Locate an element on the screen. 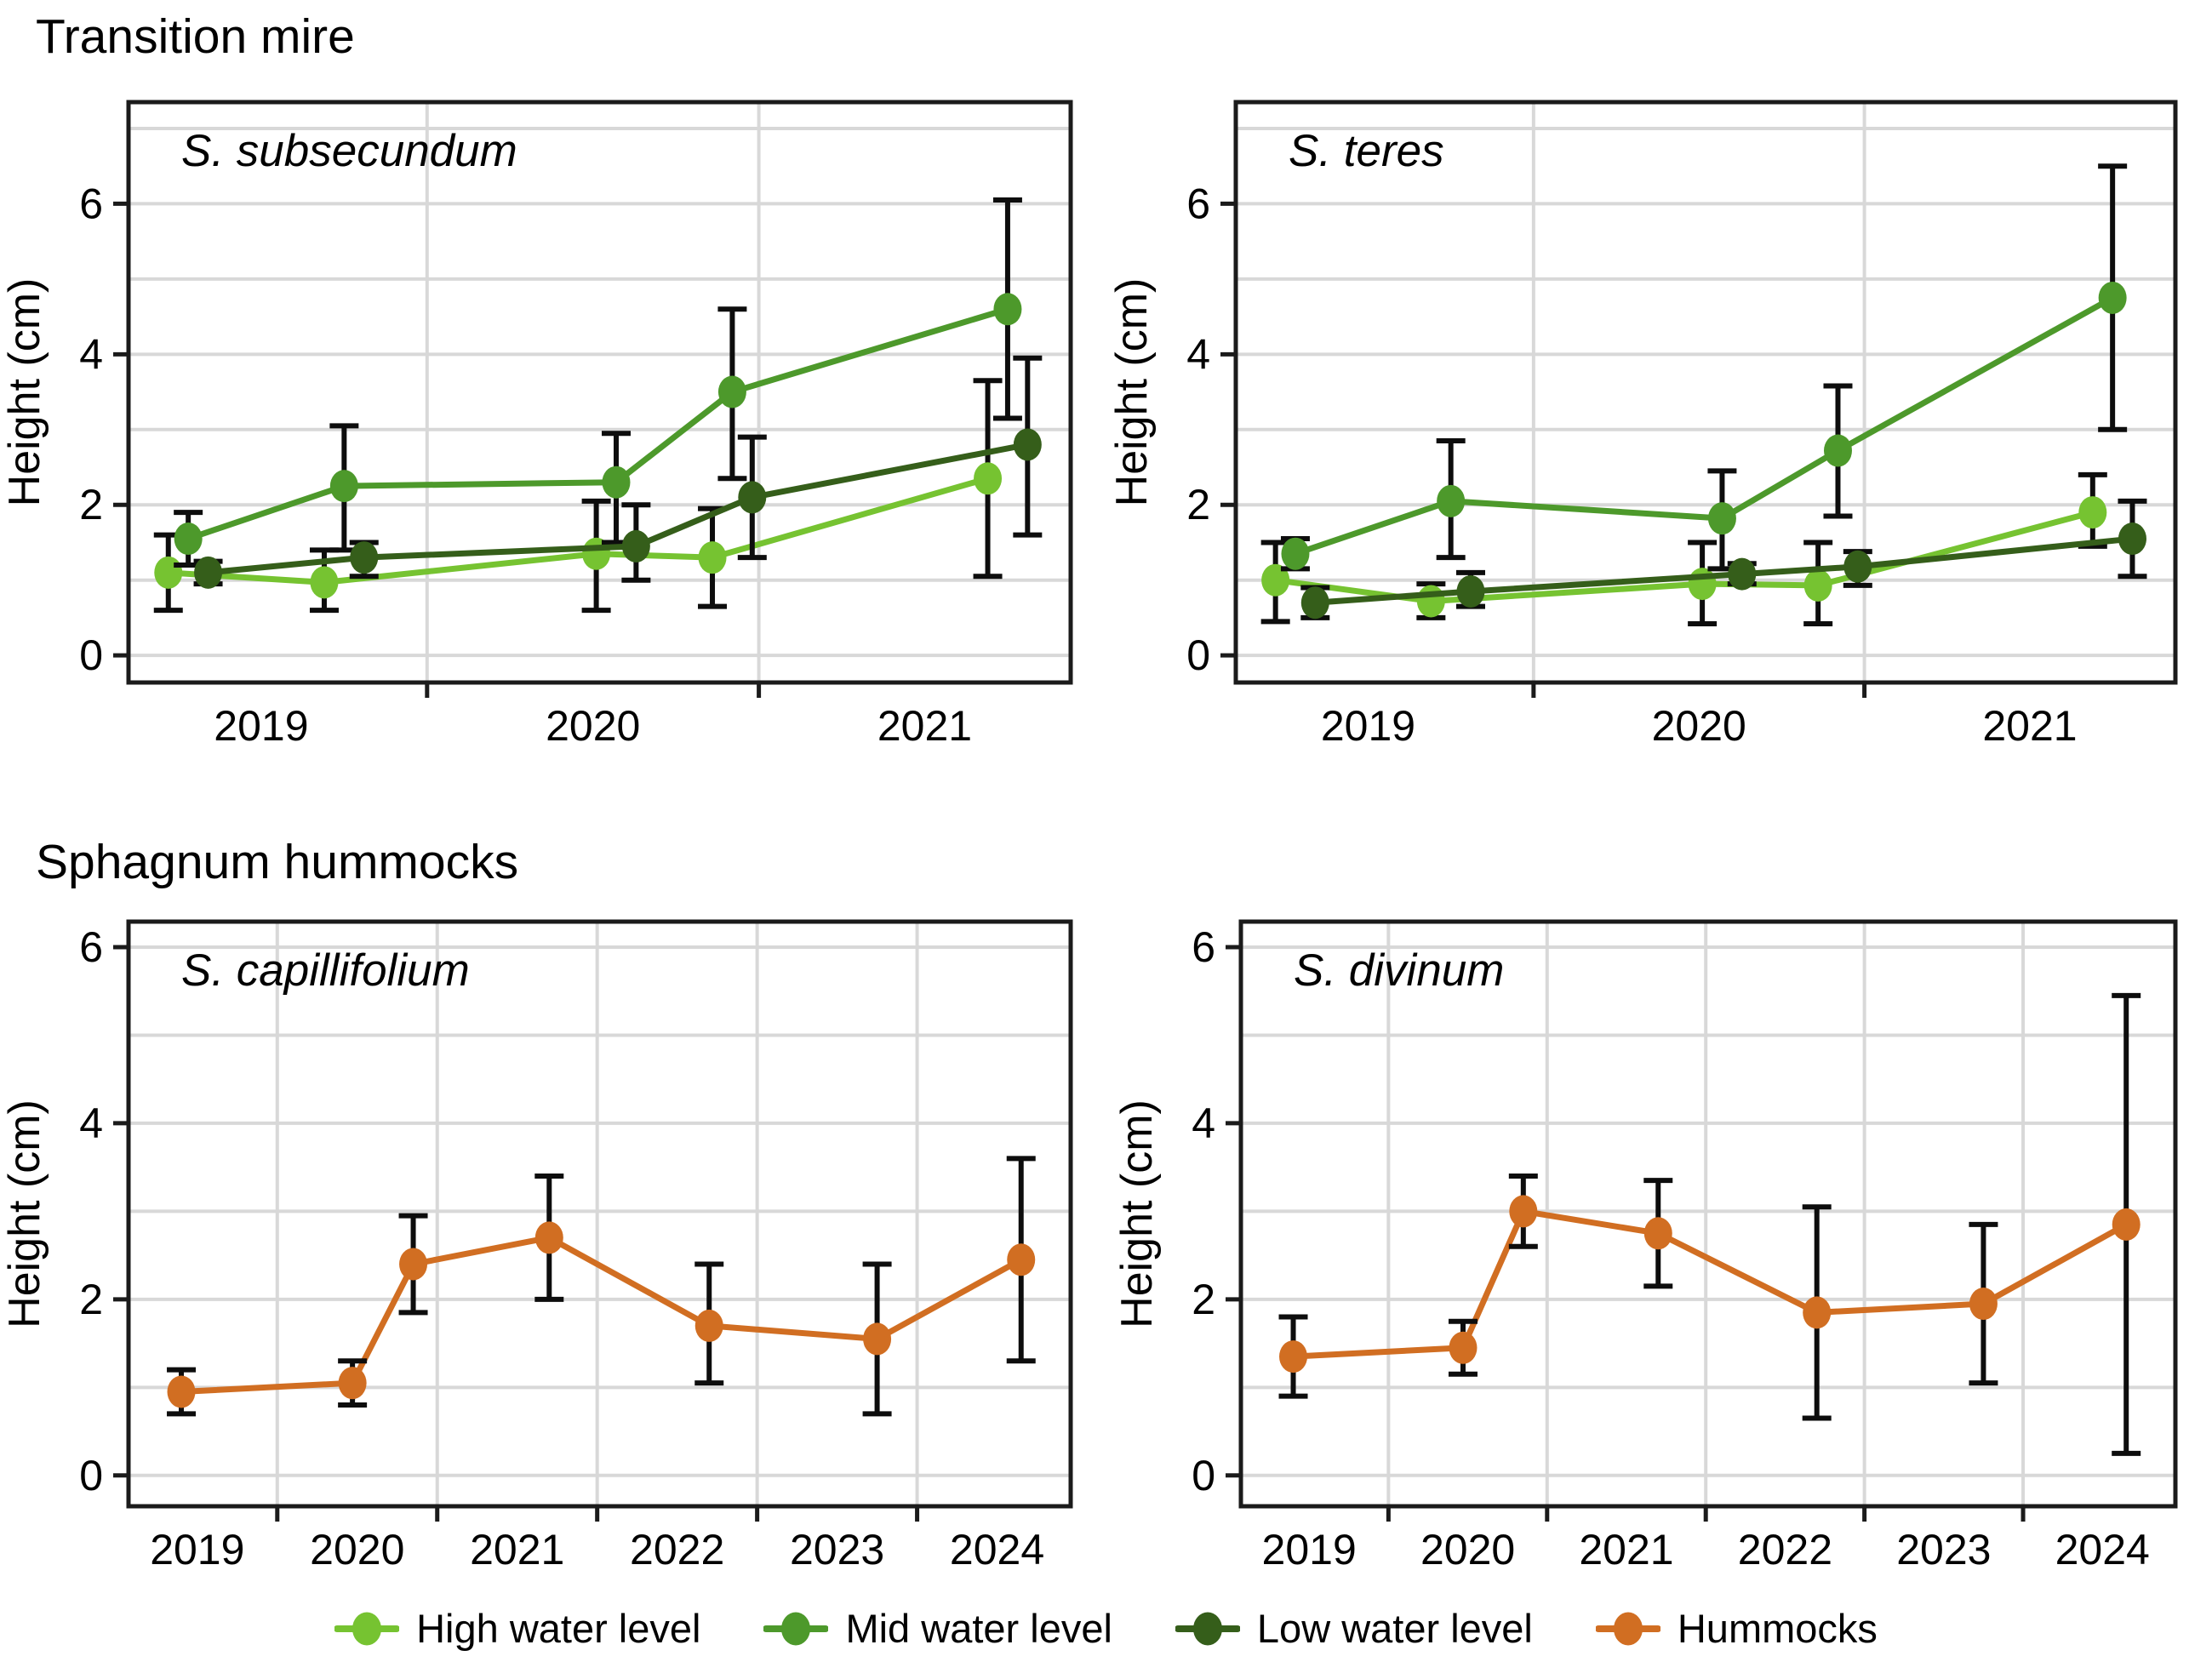 This screenshot has width=2212, height=1679. panel-title: S. divinum is located at coordinates (1399, 970).